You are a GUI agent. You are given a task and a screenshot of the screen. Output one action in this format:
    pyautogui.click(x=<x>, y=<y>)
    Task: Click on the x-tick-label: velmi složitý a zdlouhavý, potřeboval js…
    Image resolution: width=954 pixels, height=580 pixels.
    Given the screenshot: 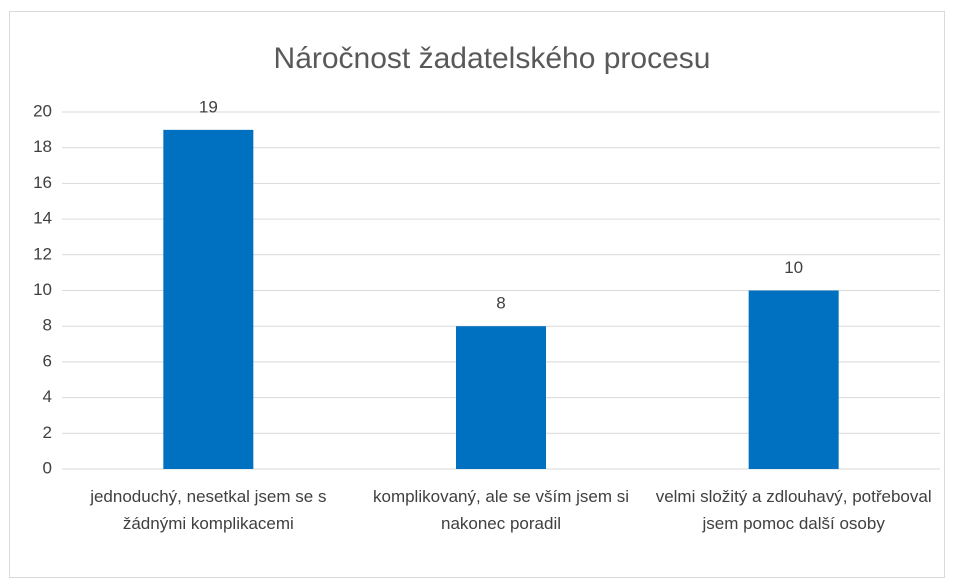 What is the action you would take?
    pyautogui.click(x=793, y=510)
    